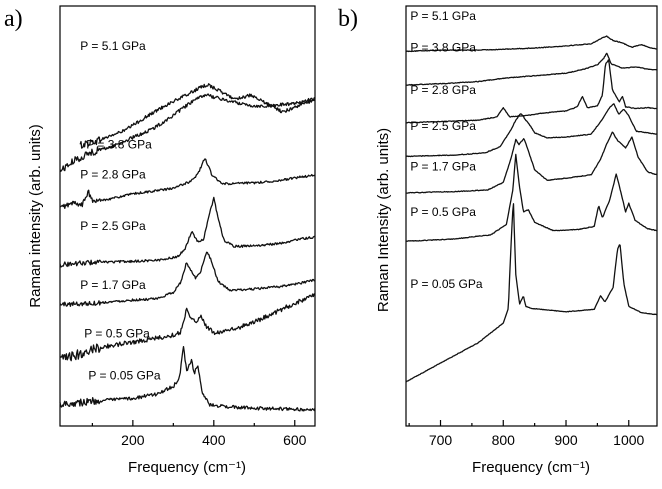  Describe the element at coordinates (526, 434) in the screenshot. I see `panel-b-x-ticks: 700 800 900 1000` at that location.